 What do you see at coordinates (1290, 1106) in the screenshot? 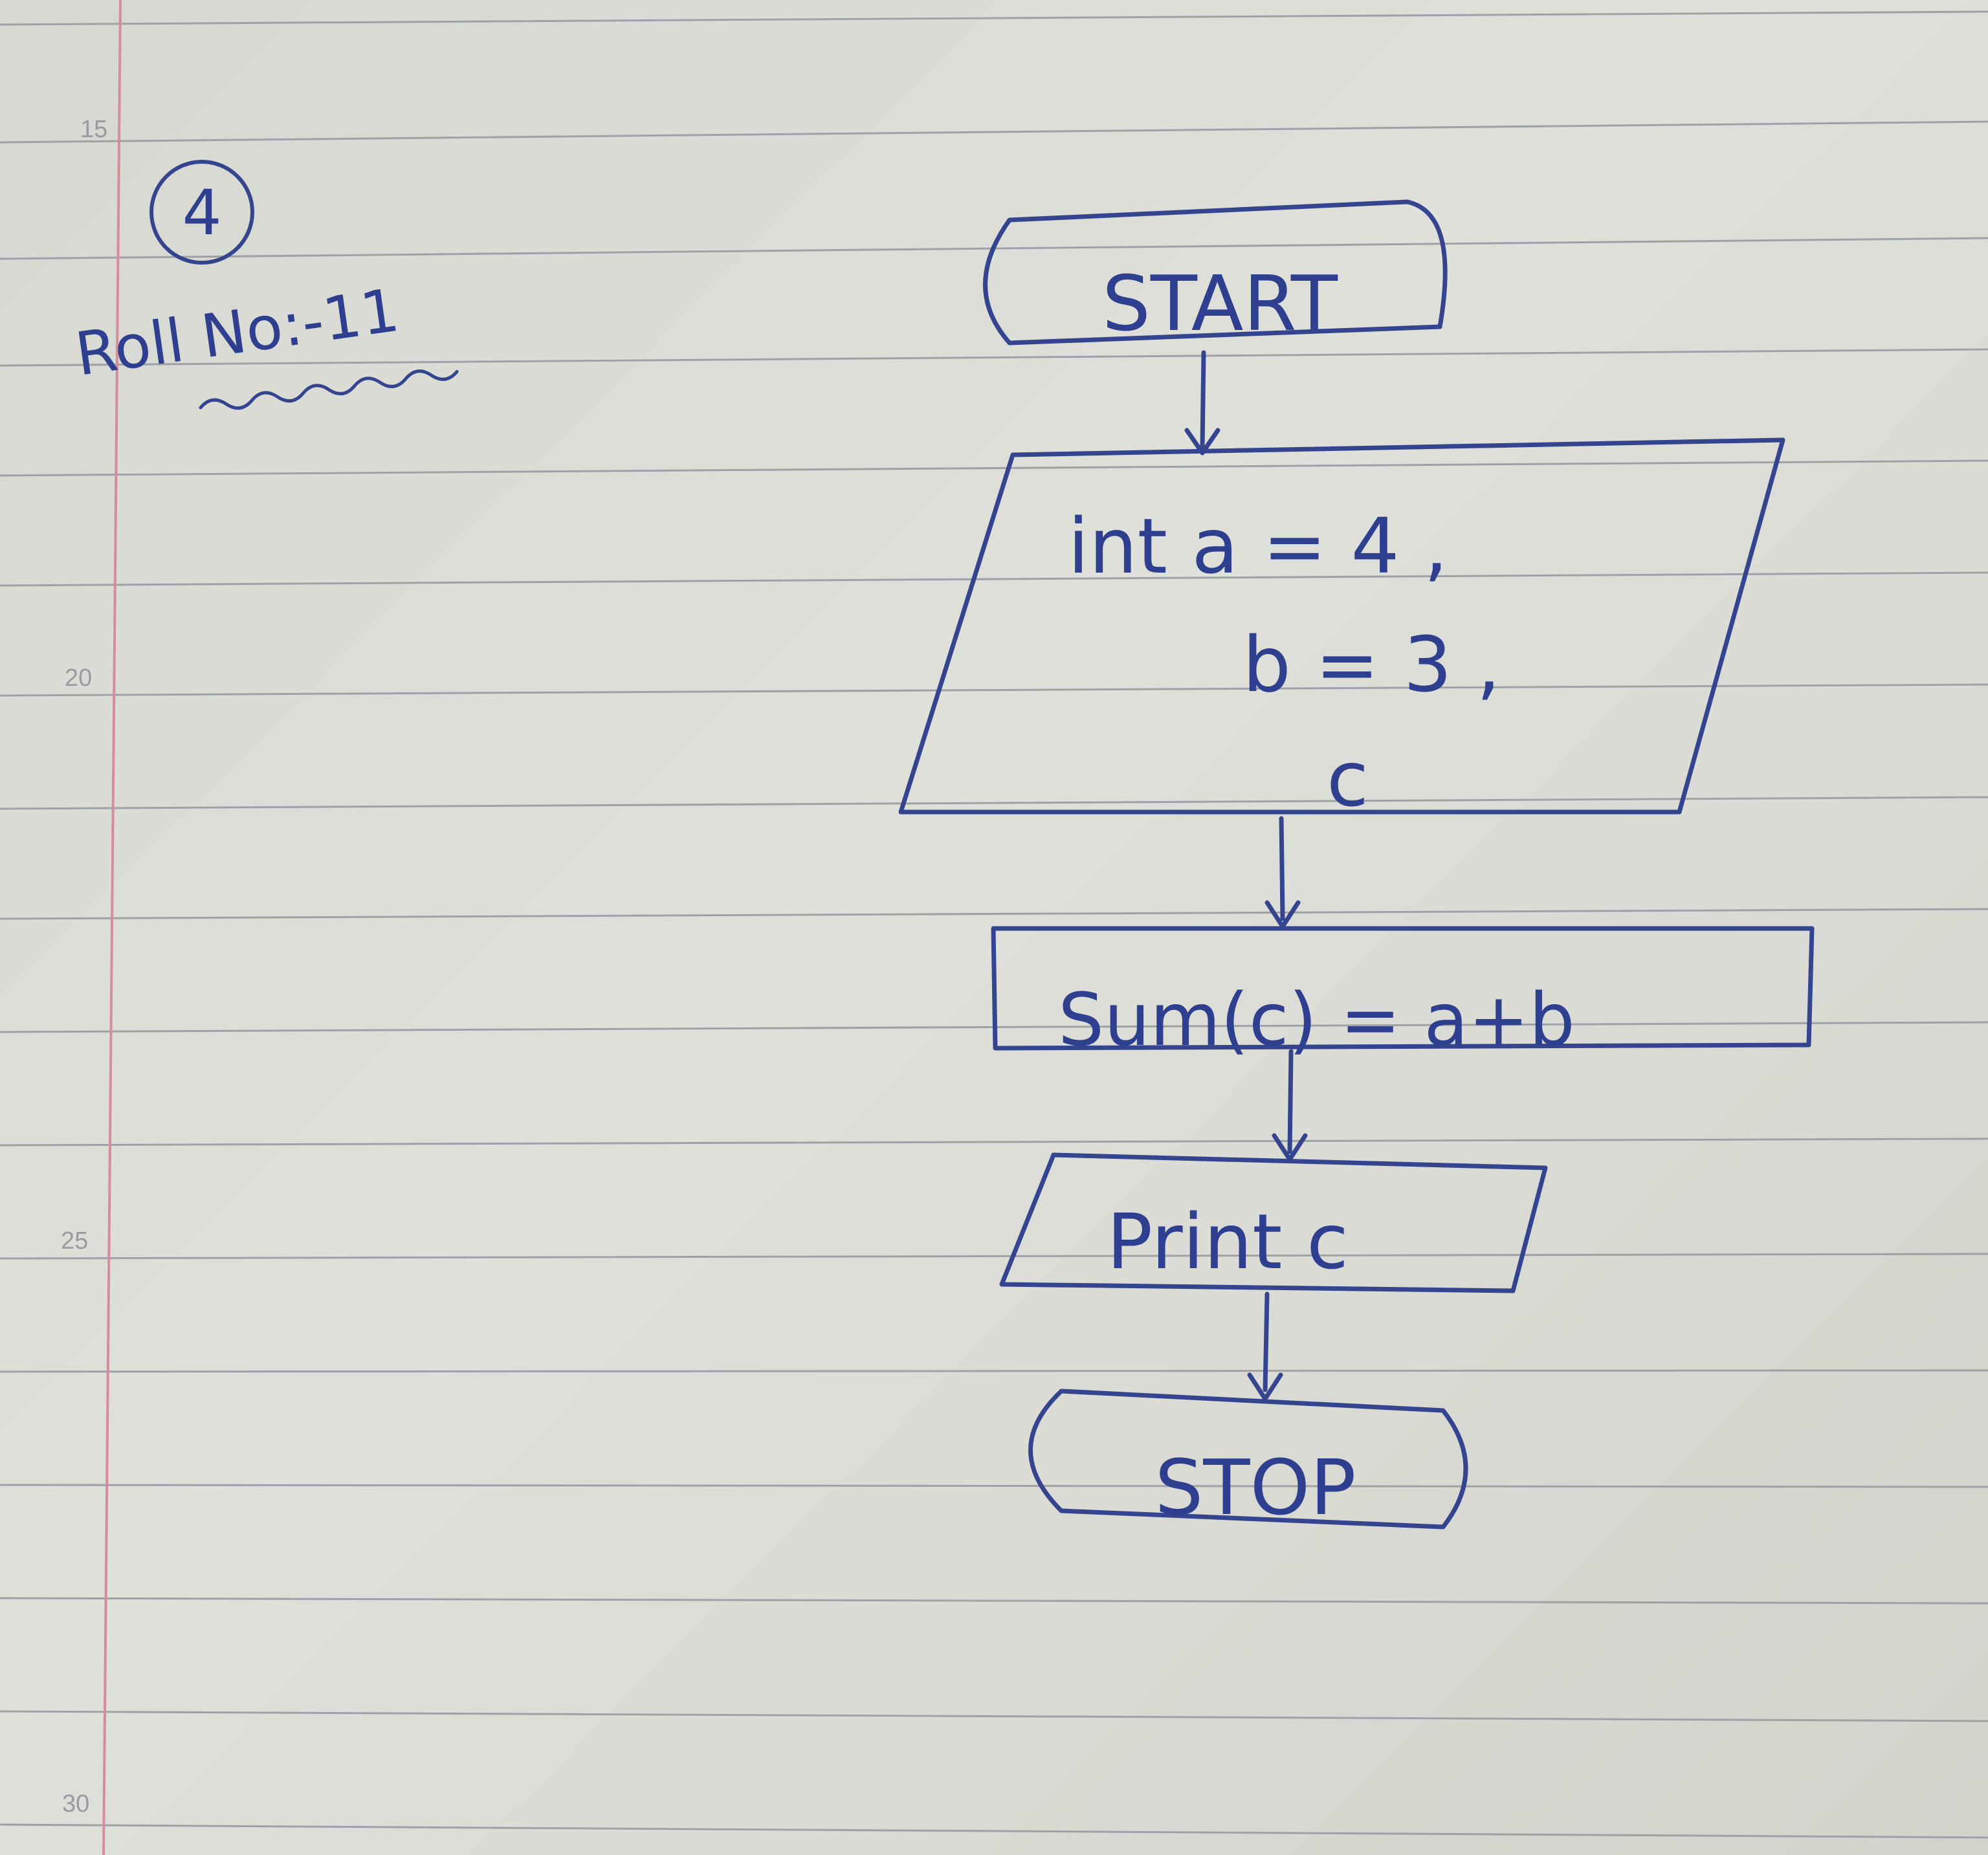
I see `arrow-process-to-output` at bounding box center [1290, 1106].